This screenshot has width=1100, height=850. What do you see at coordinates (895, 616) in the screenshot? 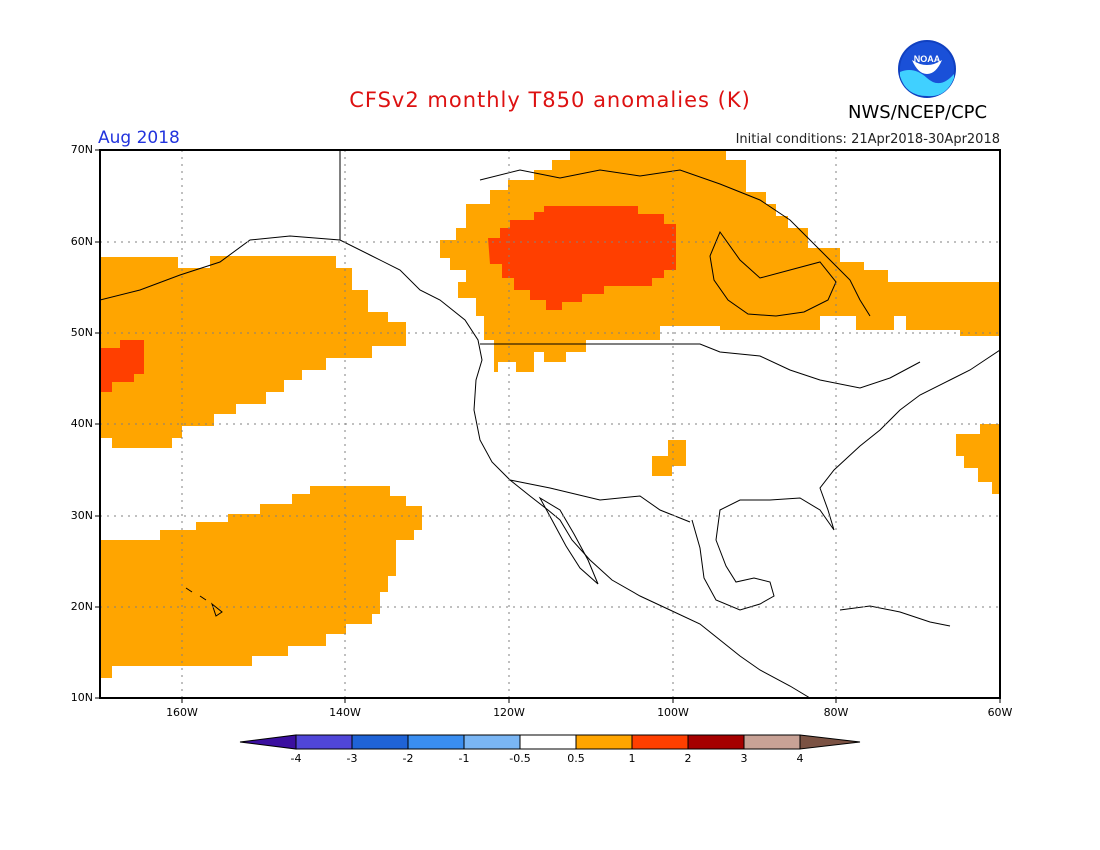
I see `cuba` at bounding box center [895, 616].